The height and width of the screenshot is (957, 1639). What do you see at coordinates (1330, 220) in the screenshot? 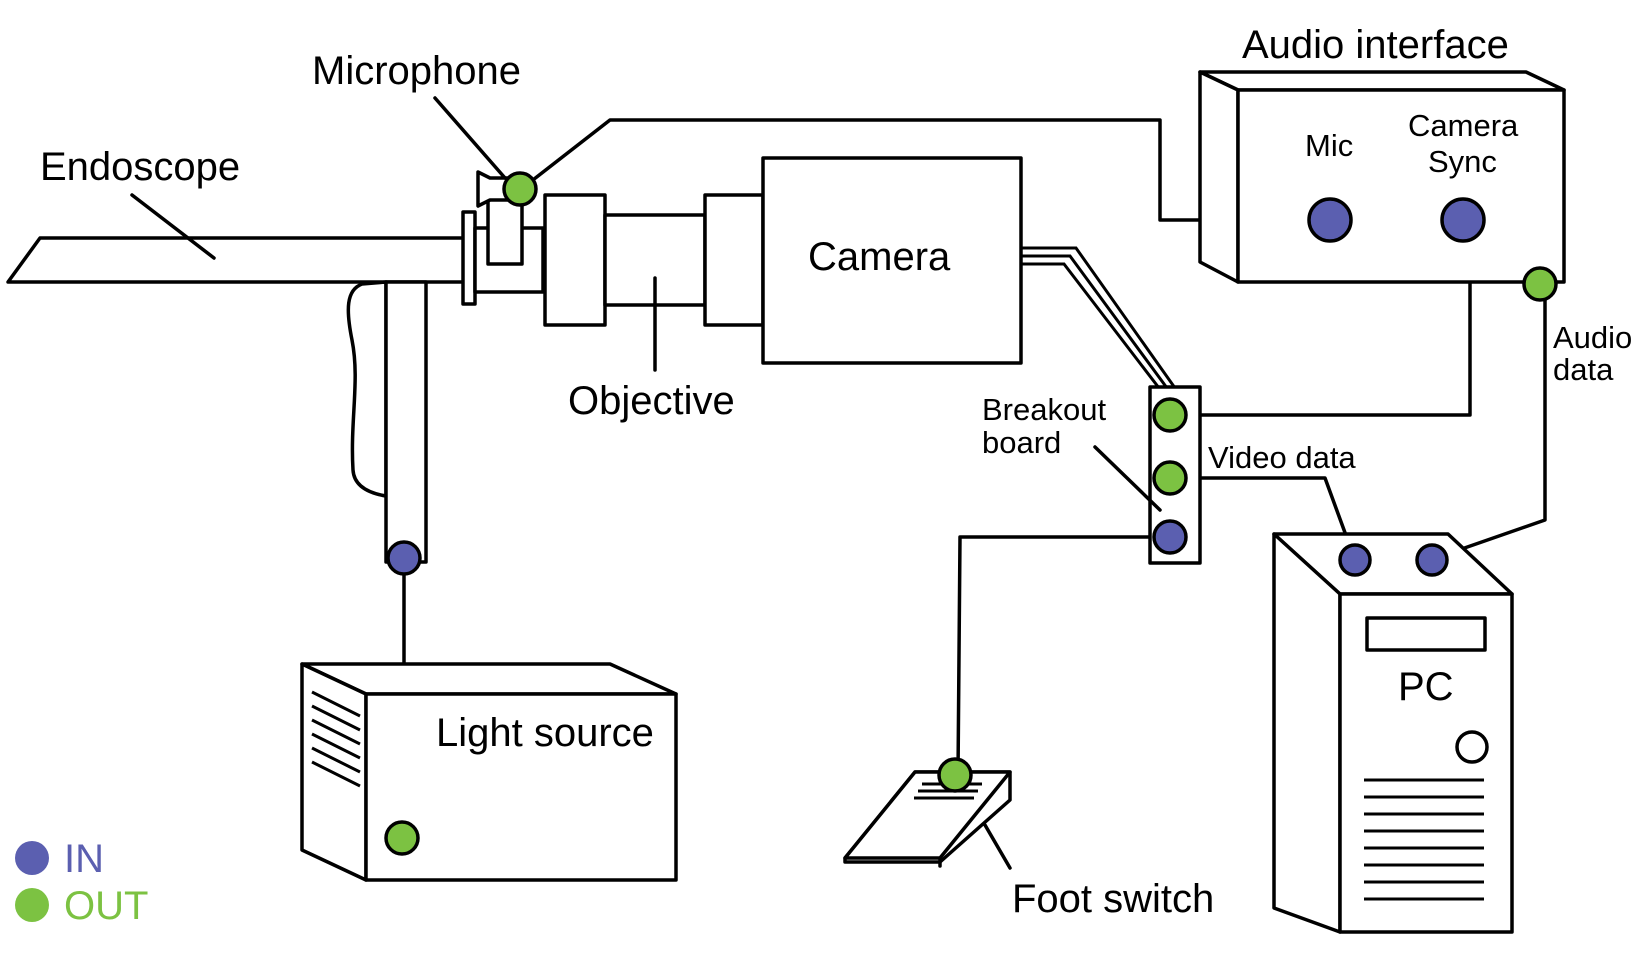
I see `mic-in-connector` at bounding box center [1330, 220].